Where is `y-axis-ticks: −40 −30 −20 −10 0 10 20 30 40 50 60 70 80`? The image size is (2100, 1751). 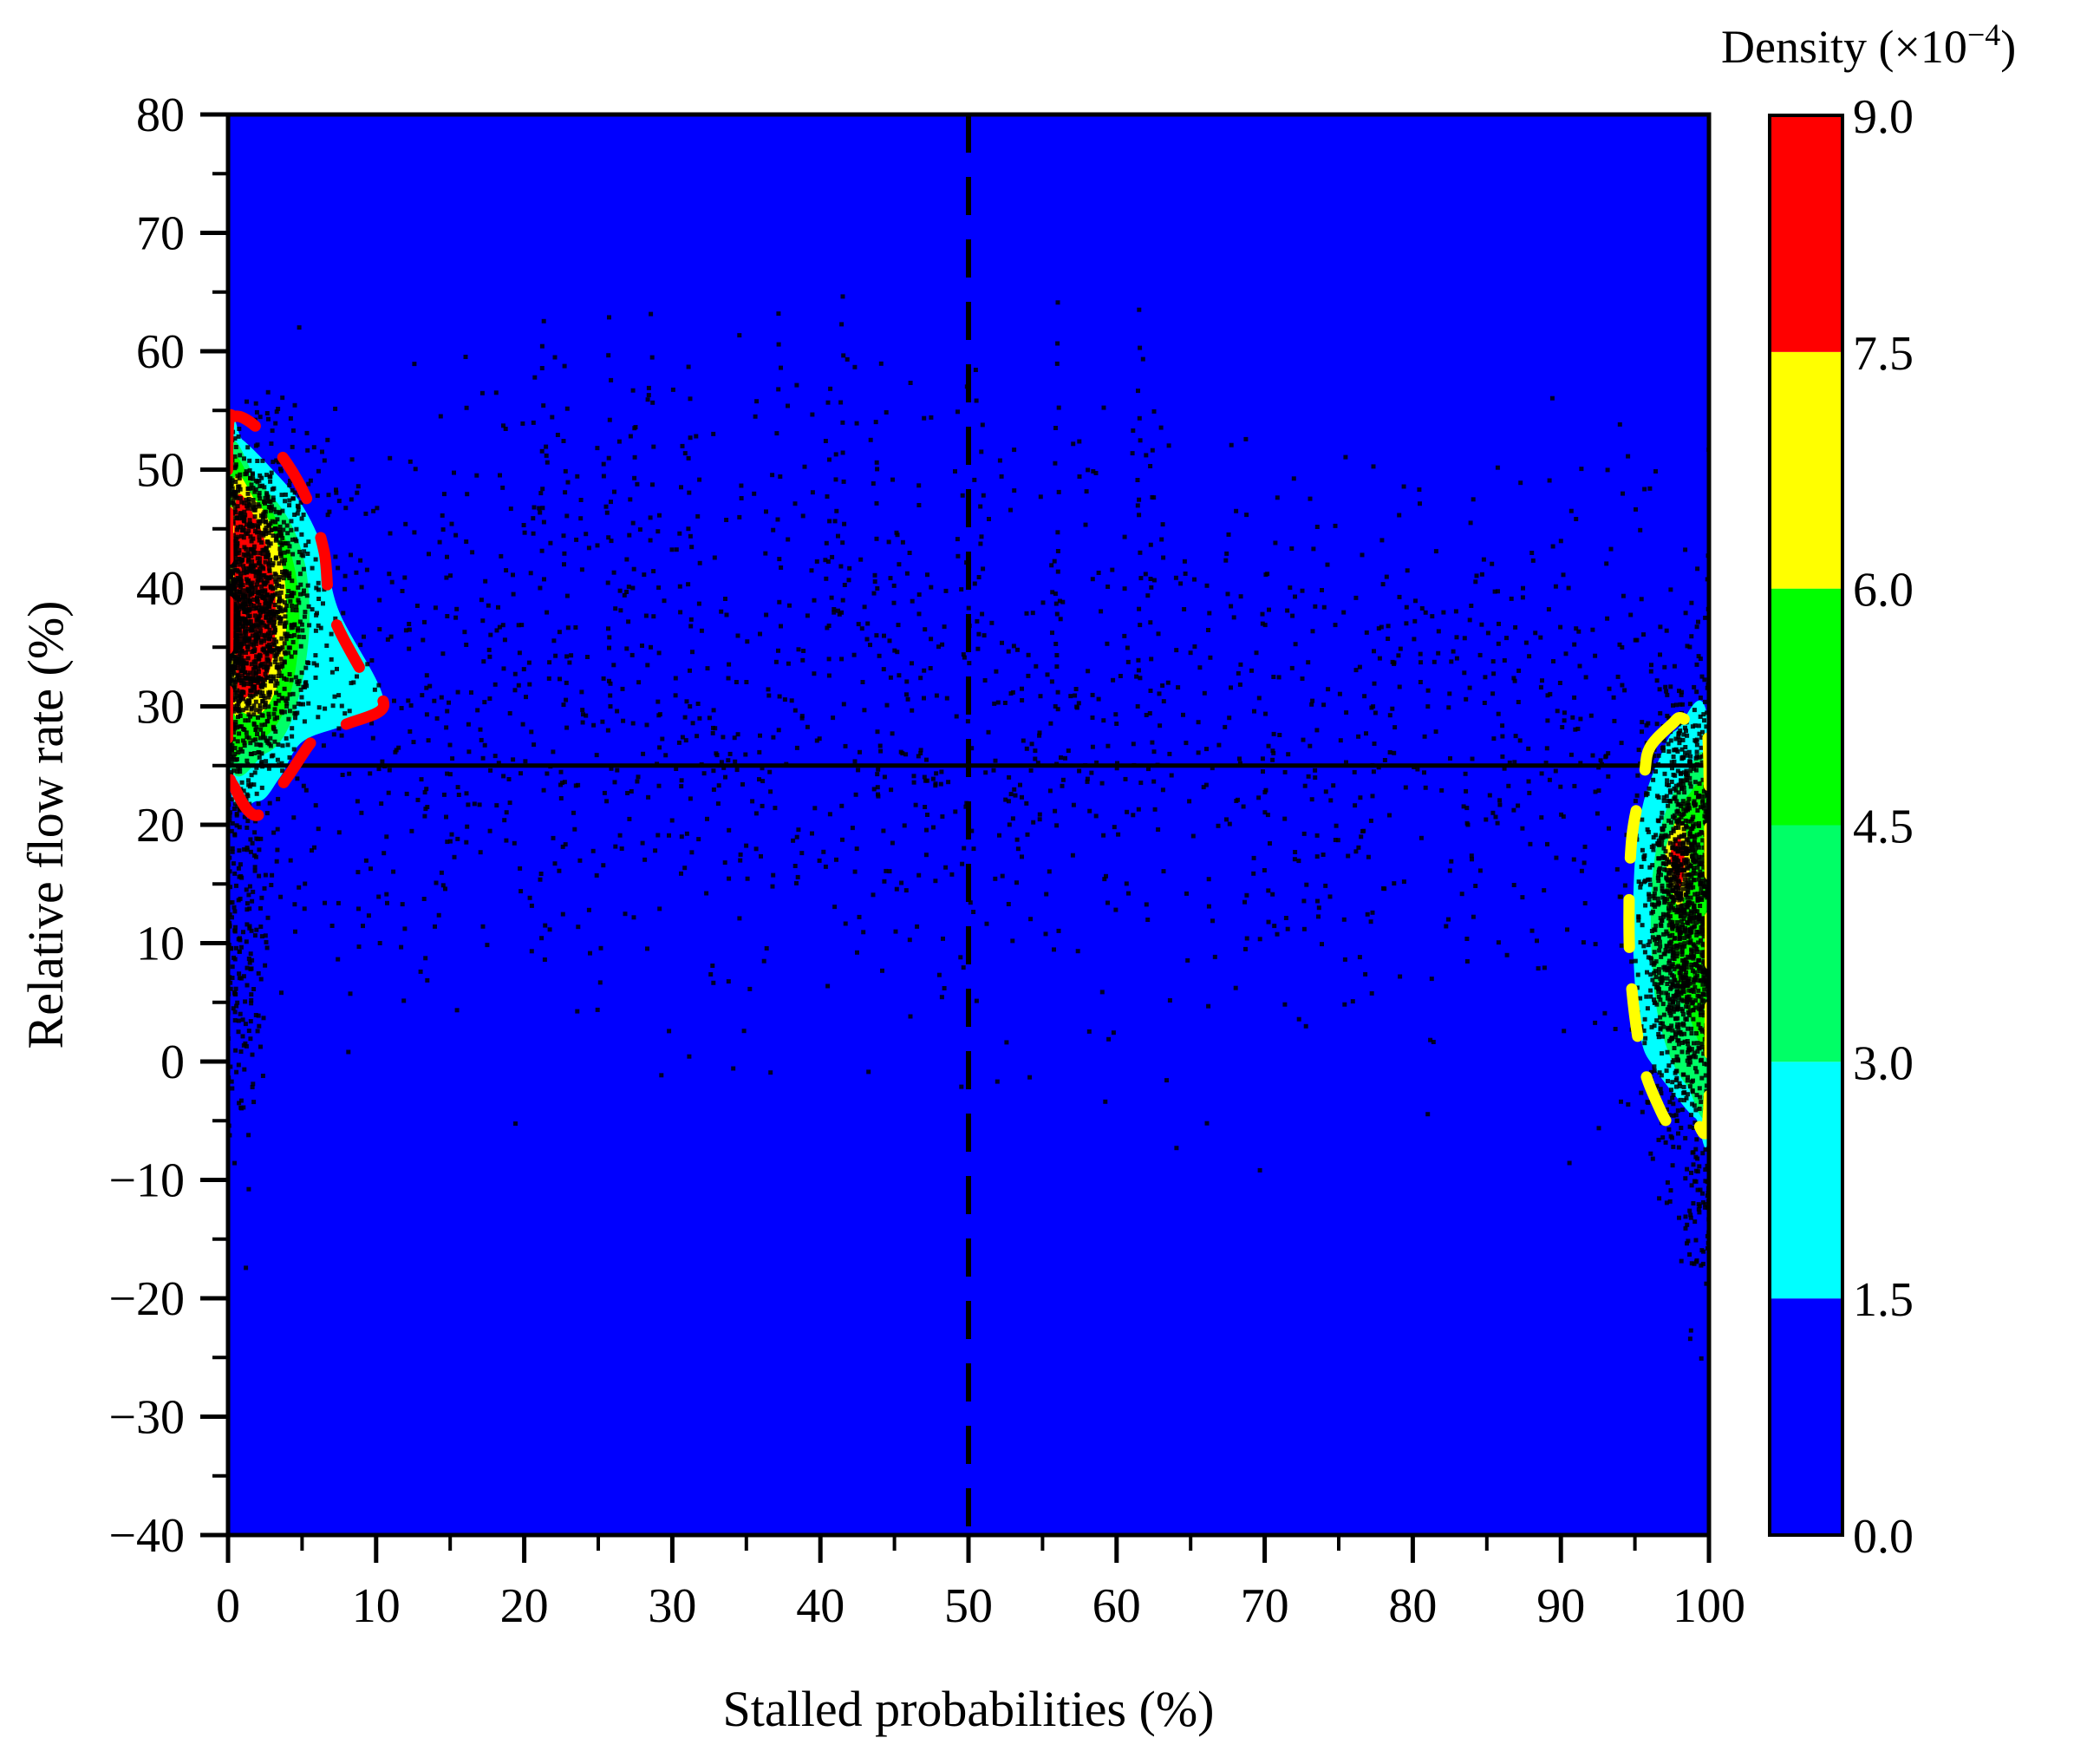
y-axis-ticks: −40 −30 −20 −10 0 10 20 30 40 50 60 70 80 is located at coordinates (168, 825).